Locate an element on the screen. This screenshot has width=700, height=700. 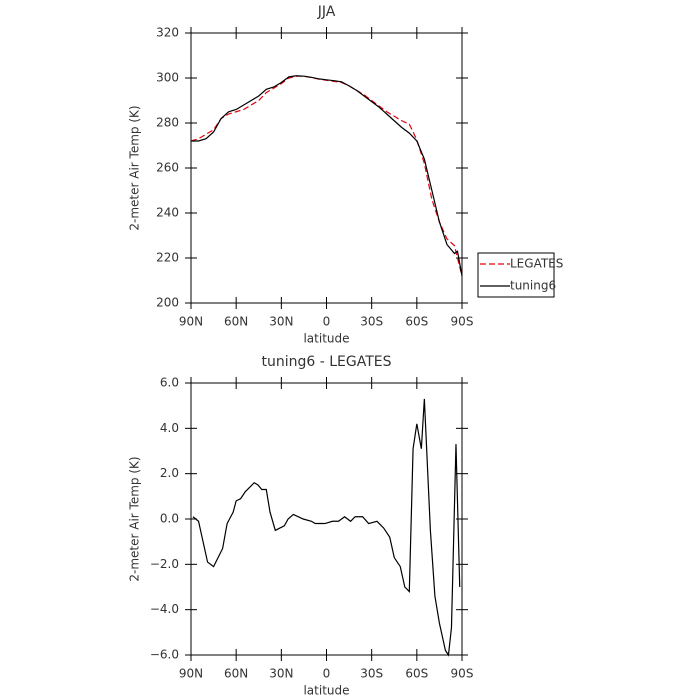
y-tick-label: 320 is located at coordinates (167, 33).